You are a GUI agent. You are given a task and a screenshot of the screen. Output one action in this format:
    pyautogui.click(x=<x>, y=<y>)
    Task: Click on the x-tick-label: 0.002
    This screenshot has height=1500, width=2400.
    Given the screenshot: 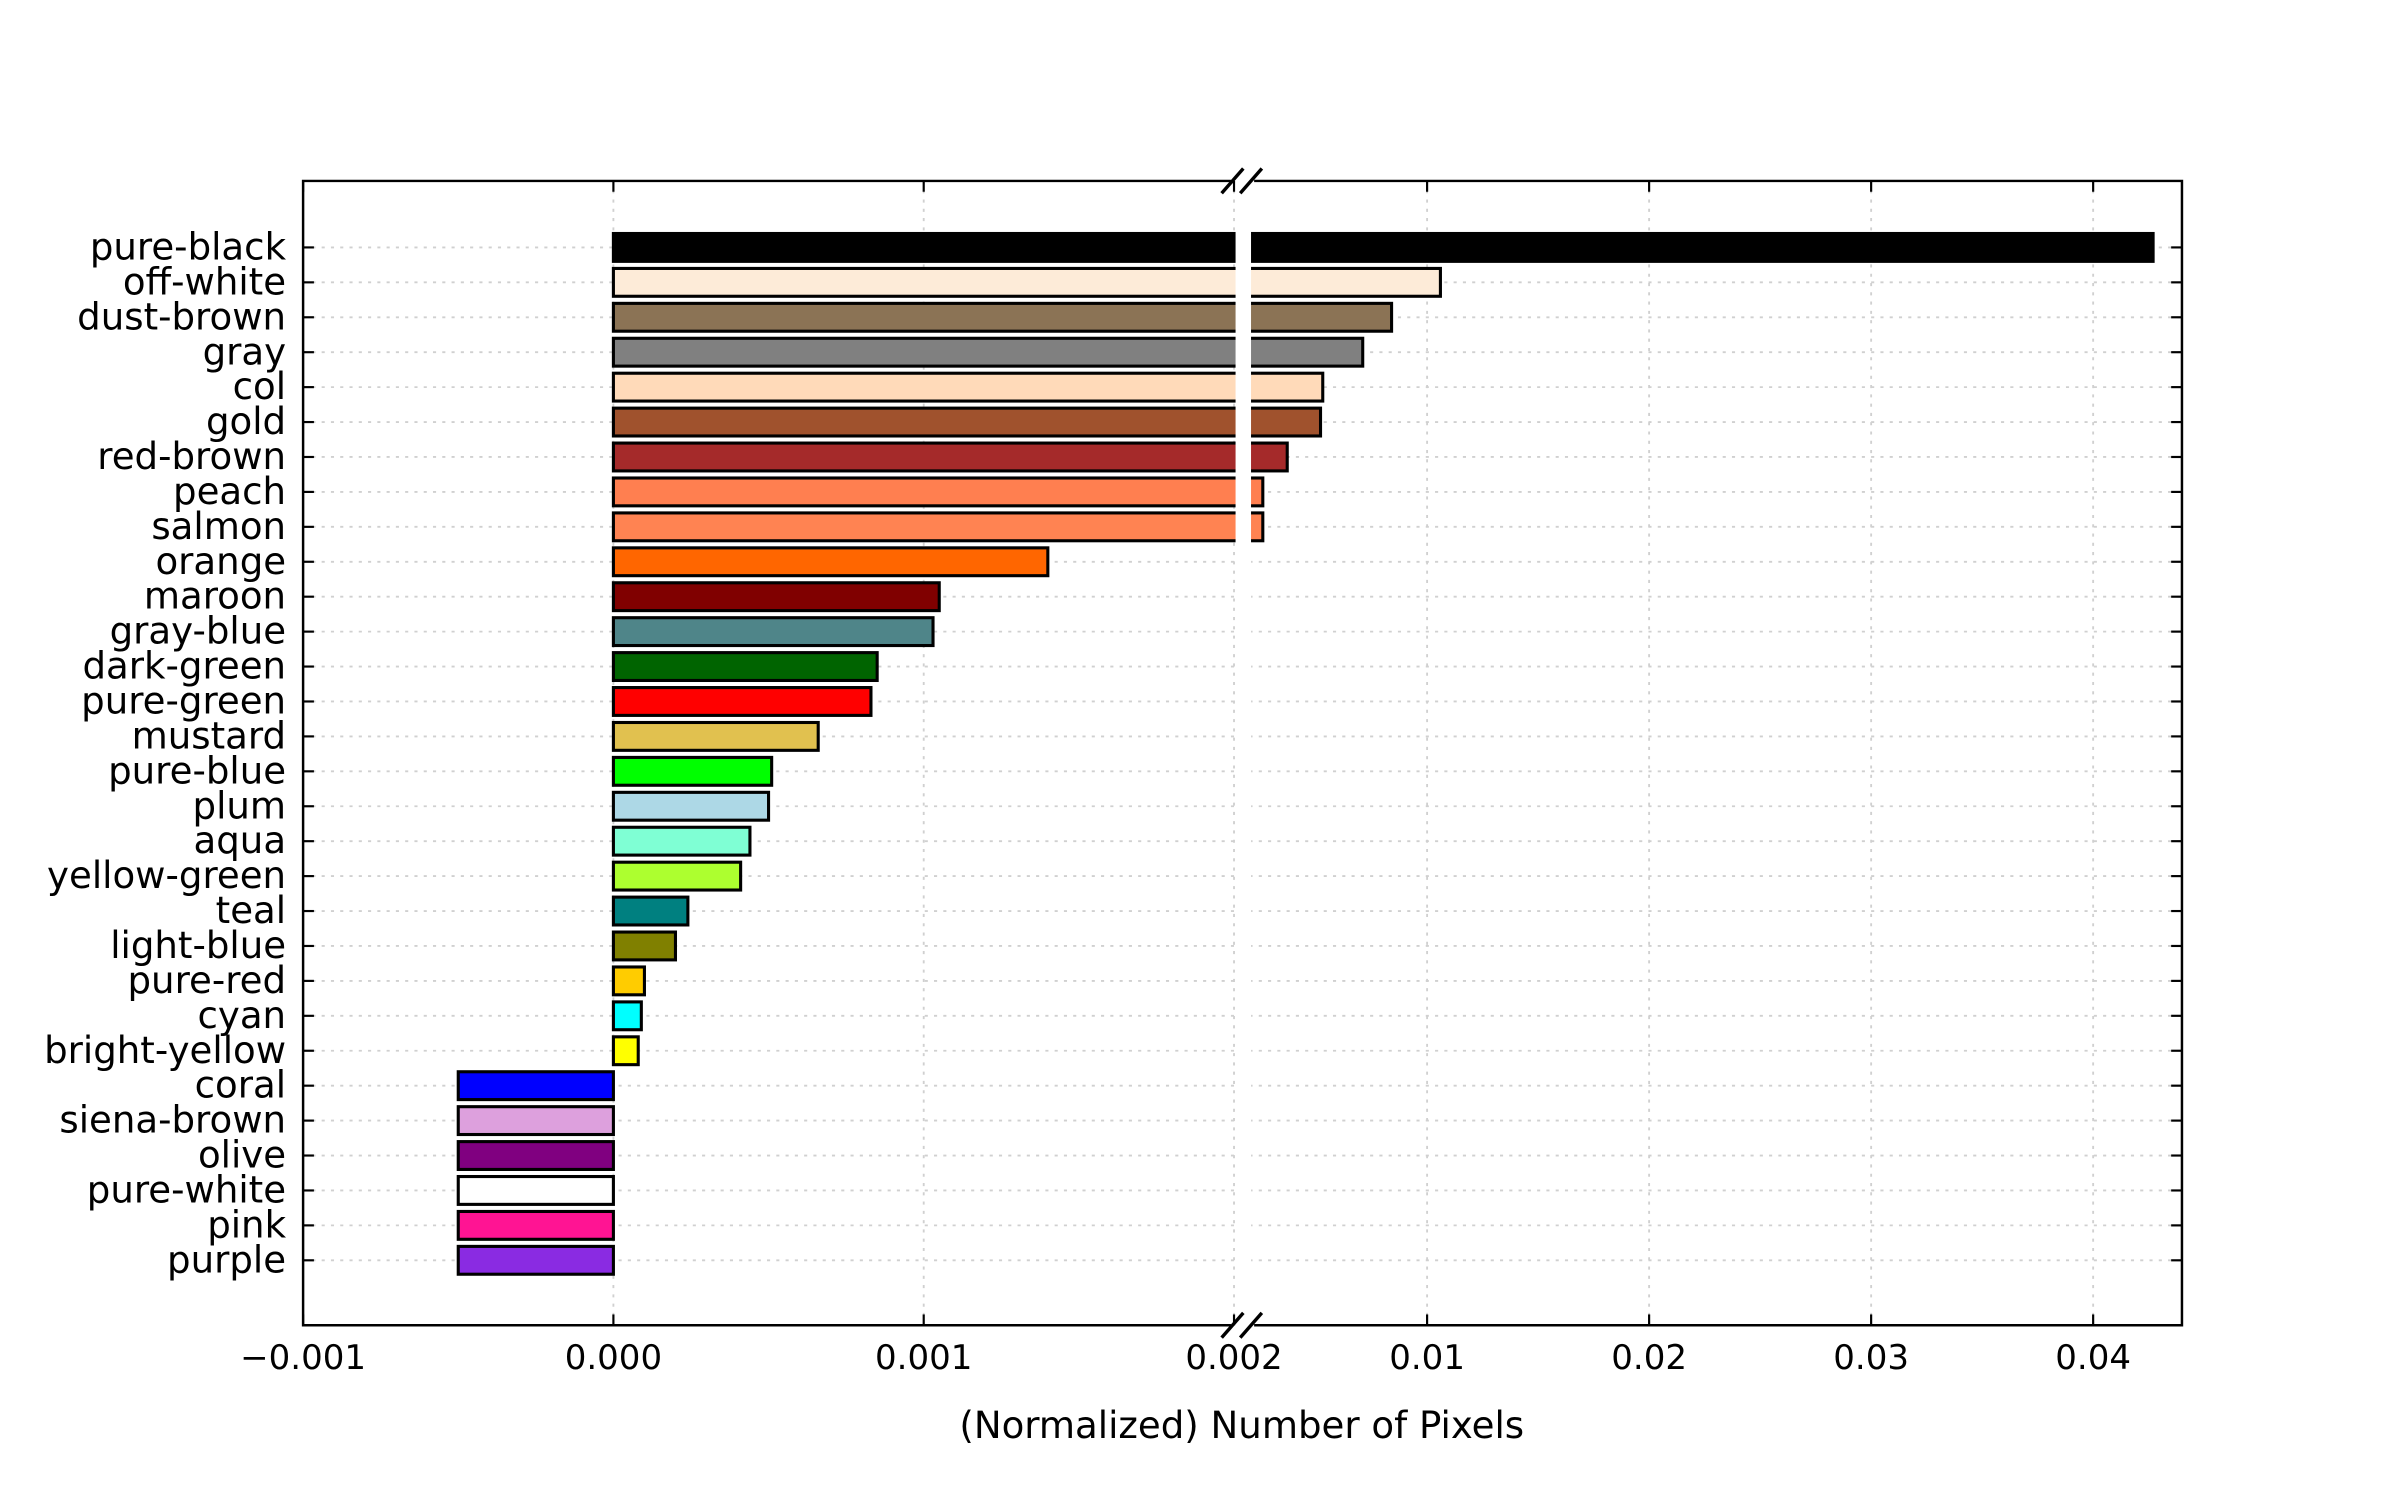 What is the action you would take?
    pyautogui.click(x=1233, y=1358)
    